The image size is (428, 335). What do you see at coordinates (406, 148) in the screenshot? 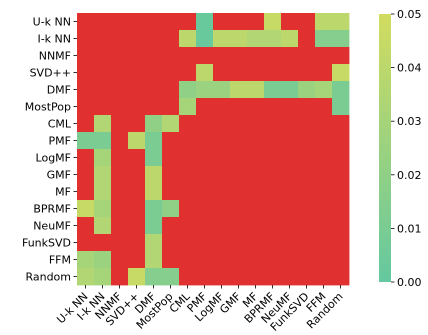
I see `colorbar-ticks: 0.00 0.01 0.02 0.03 0.04 0.05` at bounding box center [406, 148].